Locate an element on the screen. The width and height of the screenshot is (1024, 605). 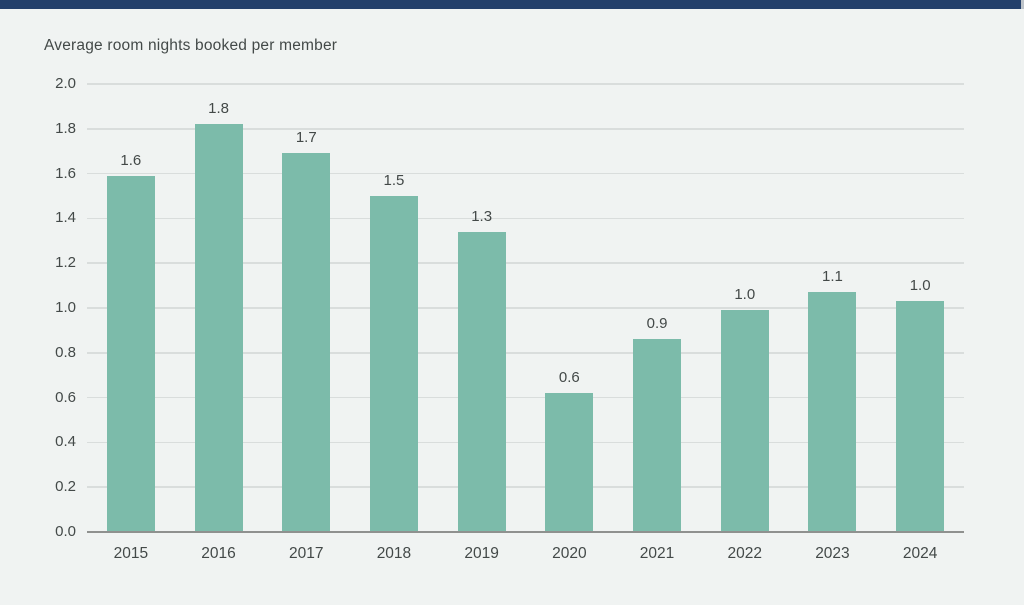
y-tick-label: 0.0 is located at coordinates (65, 531).